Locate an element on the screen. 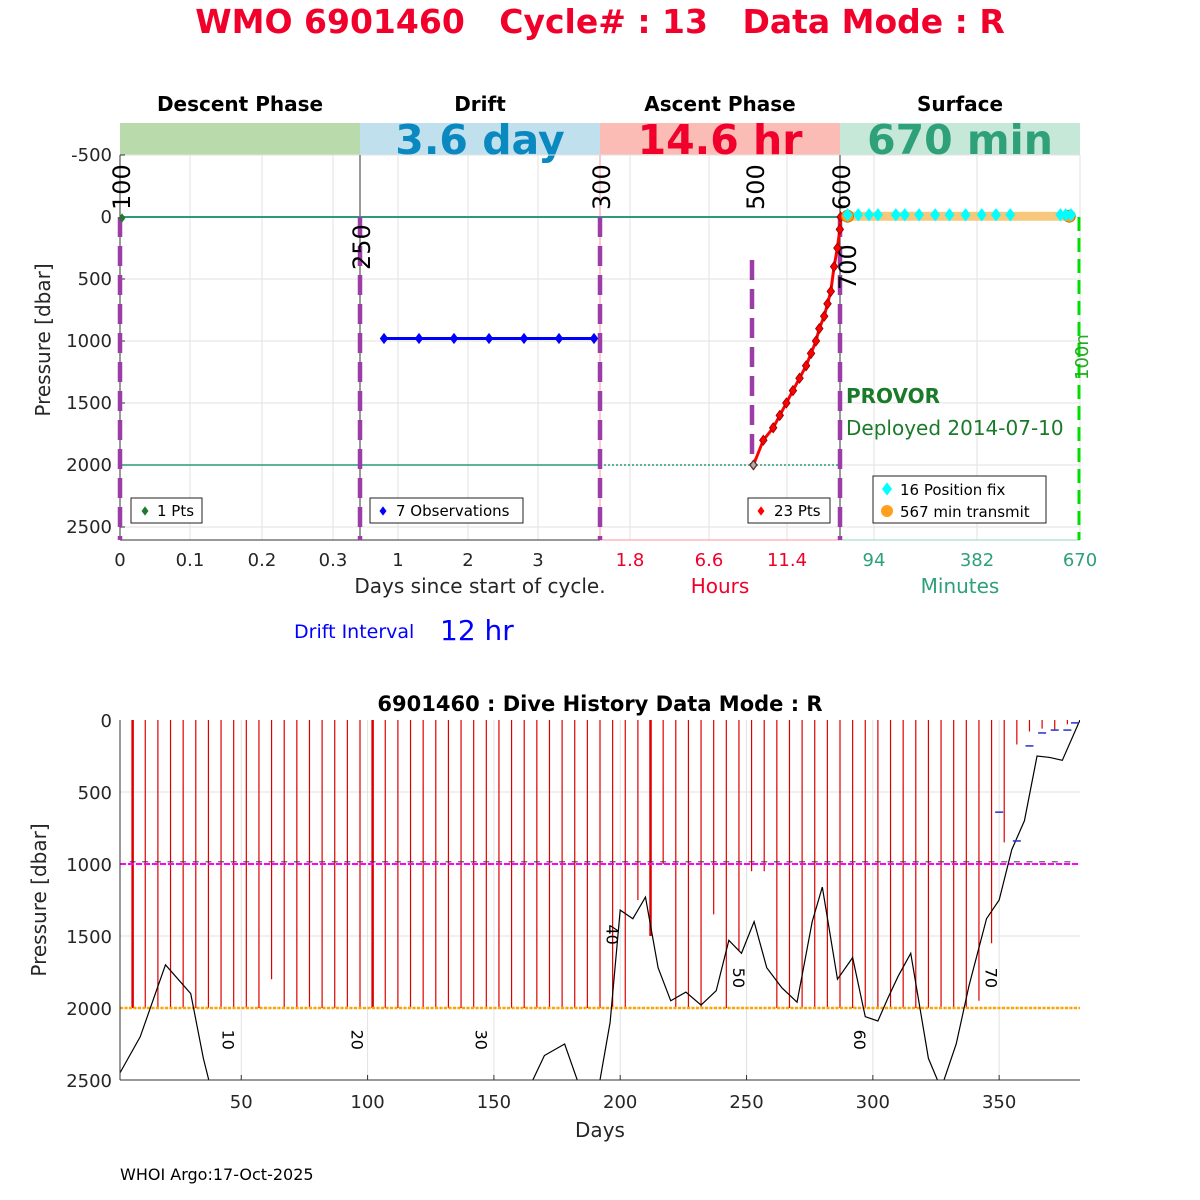  dive-history-title: 6901460 : Dive History Data Mode : R is located at coordinates (599, 704).